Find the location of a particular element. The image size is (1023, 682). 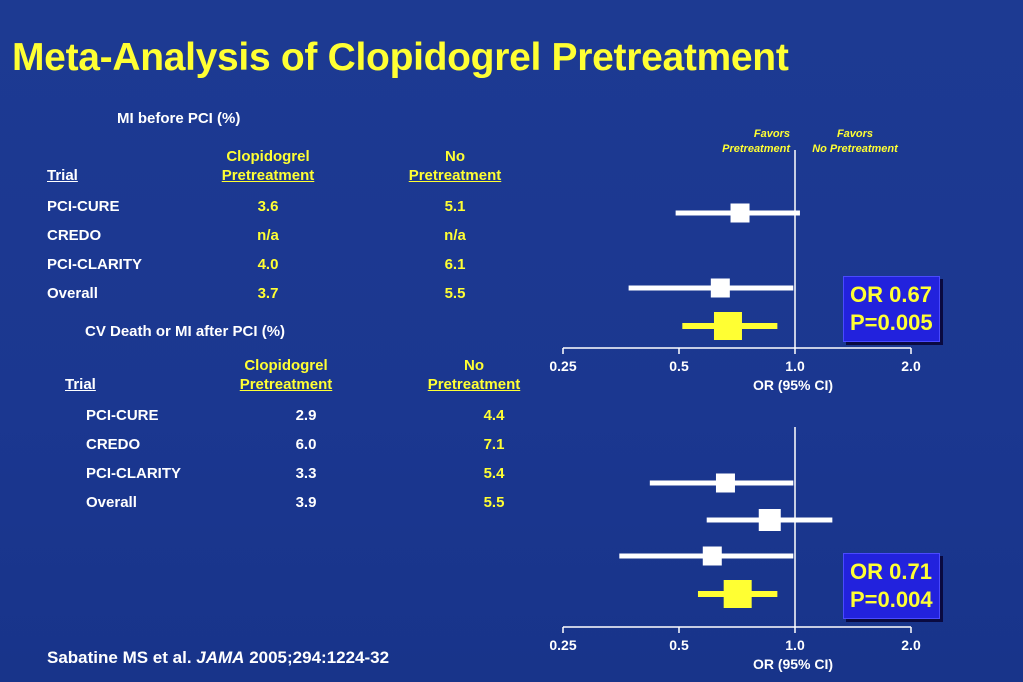

section2-col-no-line1: No is located at coordinates (474, 365).